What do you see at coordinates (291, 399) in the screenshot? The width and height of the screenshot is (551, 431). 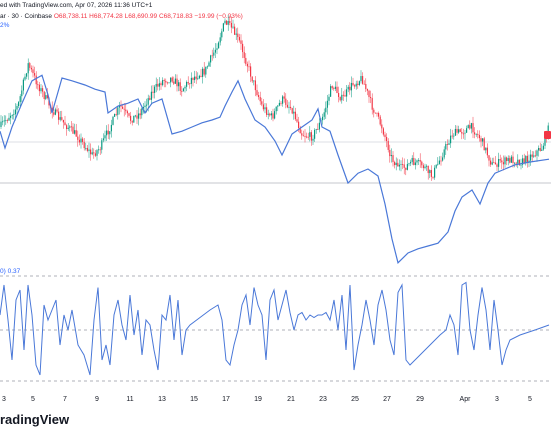 I see `x-tick-label: 21` at bounding box center [291, 399].